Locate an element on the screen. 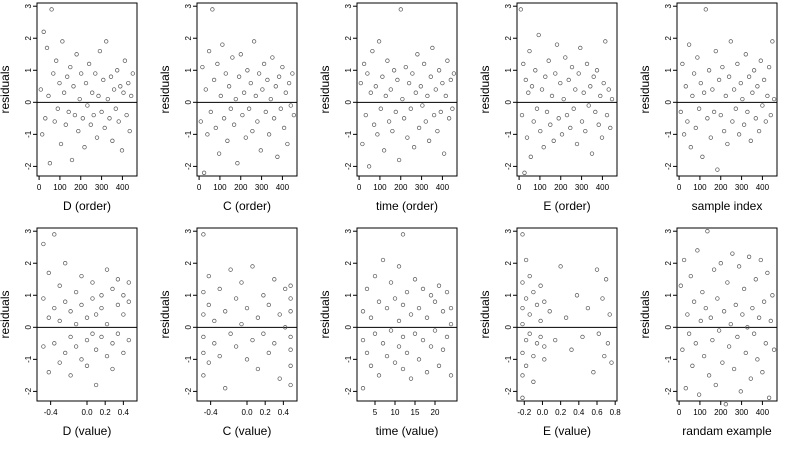 Image resolution: width=800 pixels, height=455 pixels. x-tick-label: 15 is located at coordinates (415, 412).